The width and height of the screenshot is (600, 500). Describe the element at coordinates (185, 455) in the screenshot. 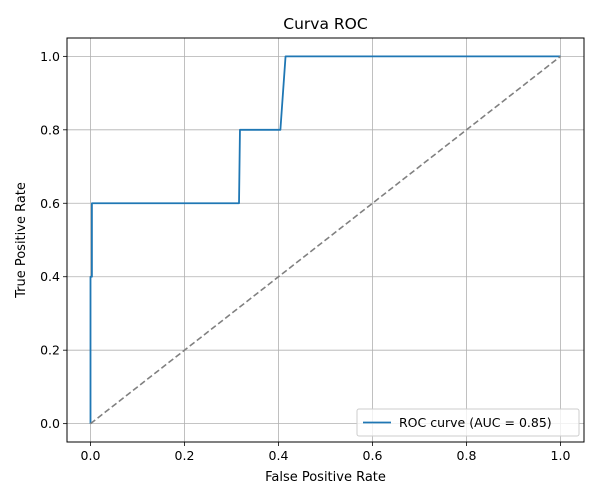

I see `x-tick-label: 0.2` at that location.